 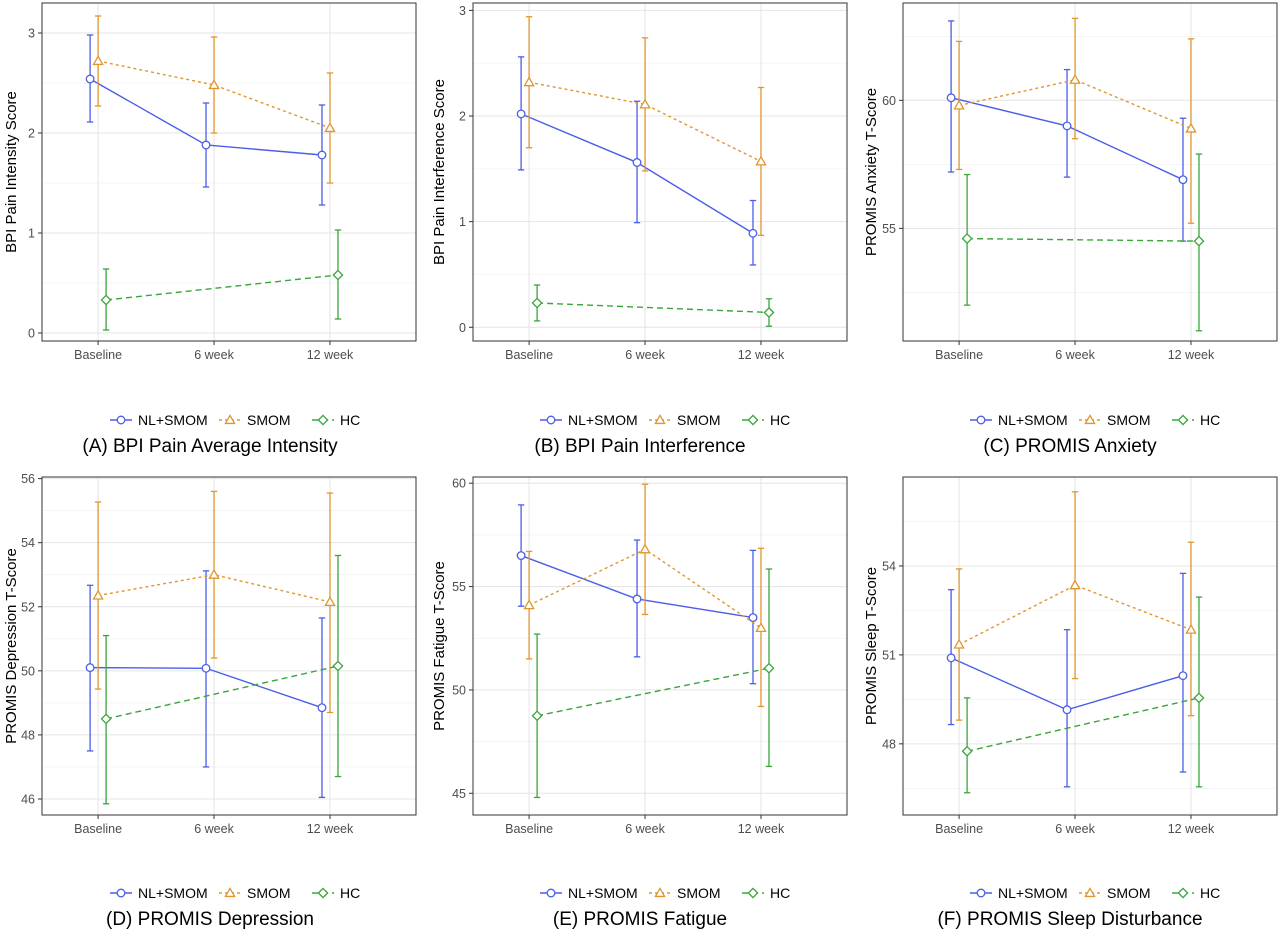 What do you see at coordinates (28, 735) in the screenshot?
I see `y-tick-label: 48` at bounding box center [28, 735].